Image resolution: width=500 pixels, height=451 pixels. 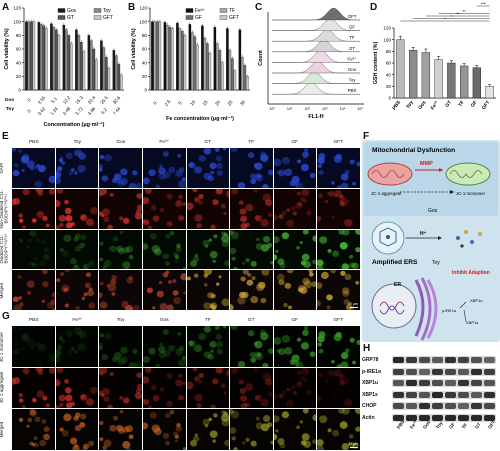 What do you see at coordinates (477, 425) in the screenshot?
I see `blot-column-label: GT` at bounding box center [477, 425].